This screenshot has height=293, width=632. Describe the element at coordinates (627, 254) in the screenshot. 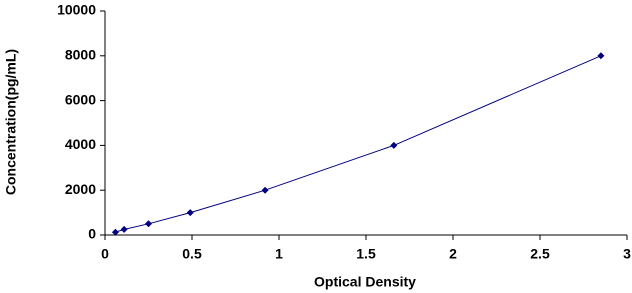

I see `x-tick-label: 3` at that location.